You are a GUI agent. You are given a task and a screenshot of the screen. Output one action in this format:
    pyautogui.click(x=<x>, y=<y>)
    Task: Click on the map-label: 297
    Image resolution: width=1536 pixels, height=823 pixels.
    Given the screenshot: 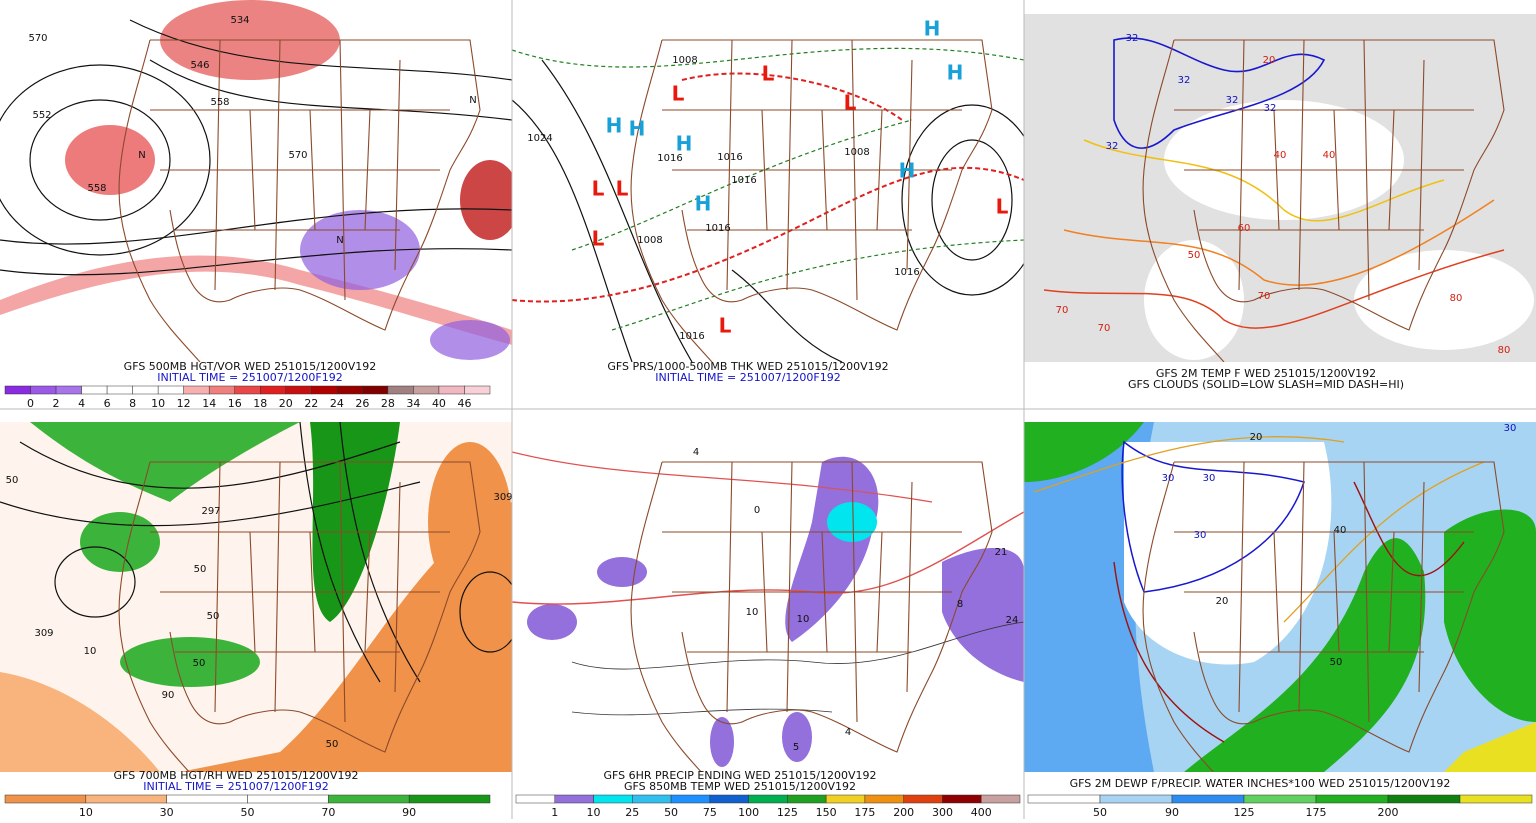 What is the action you would take?
    pyautogui.click(x=210, y=511)
    